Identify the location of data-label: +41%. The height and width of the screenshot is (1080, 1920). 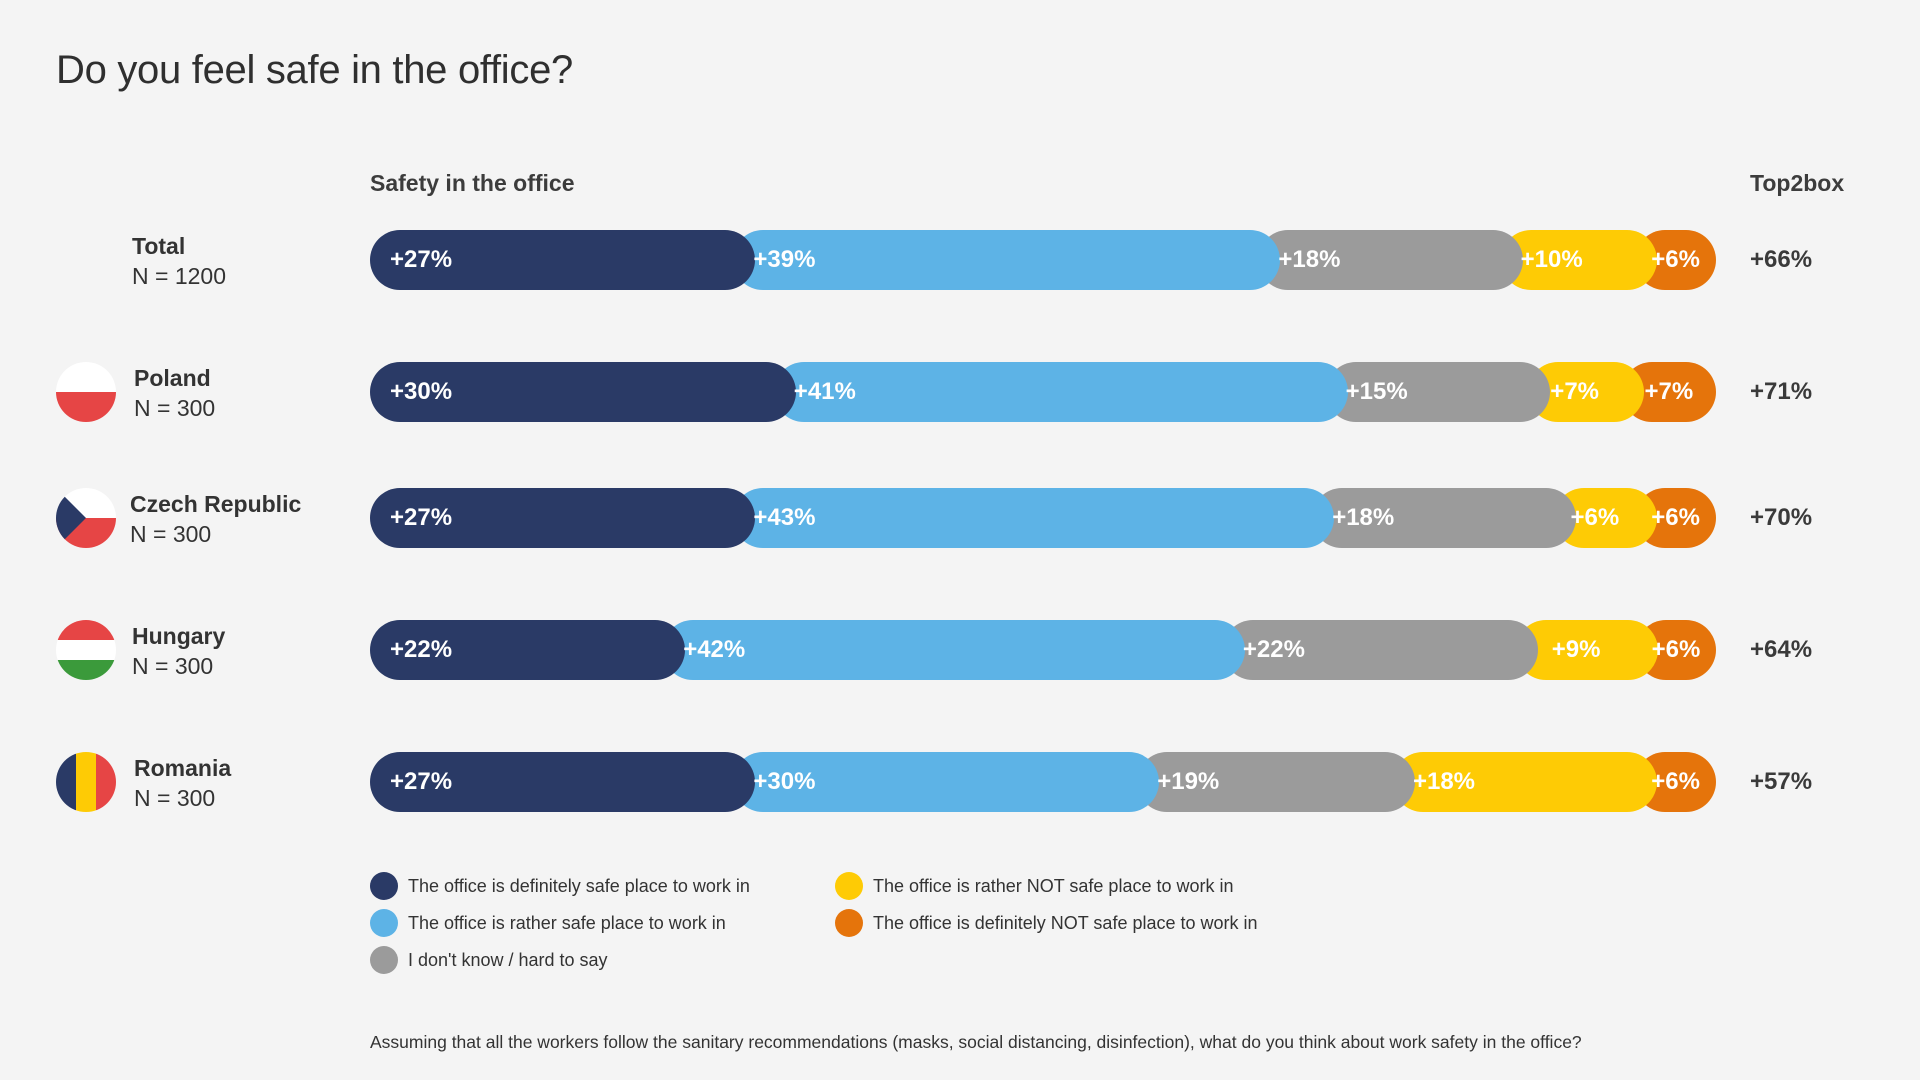
(824, 391).